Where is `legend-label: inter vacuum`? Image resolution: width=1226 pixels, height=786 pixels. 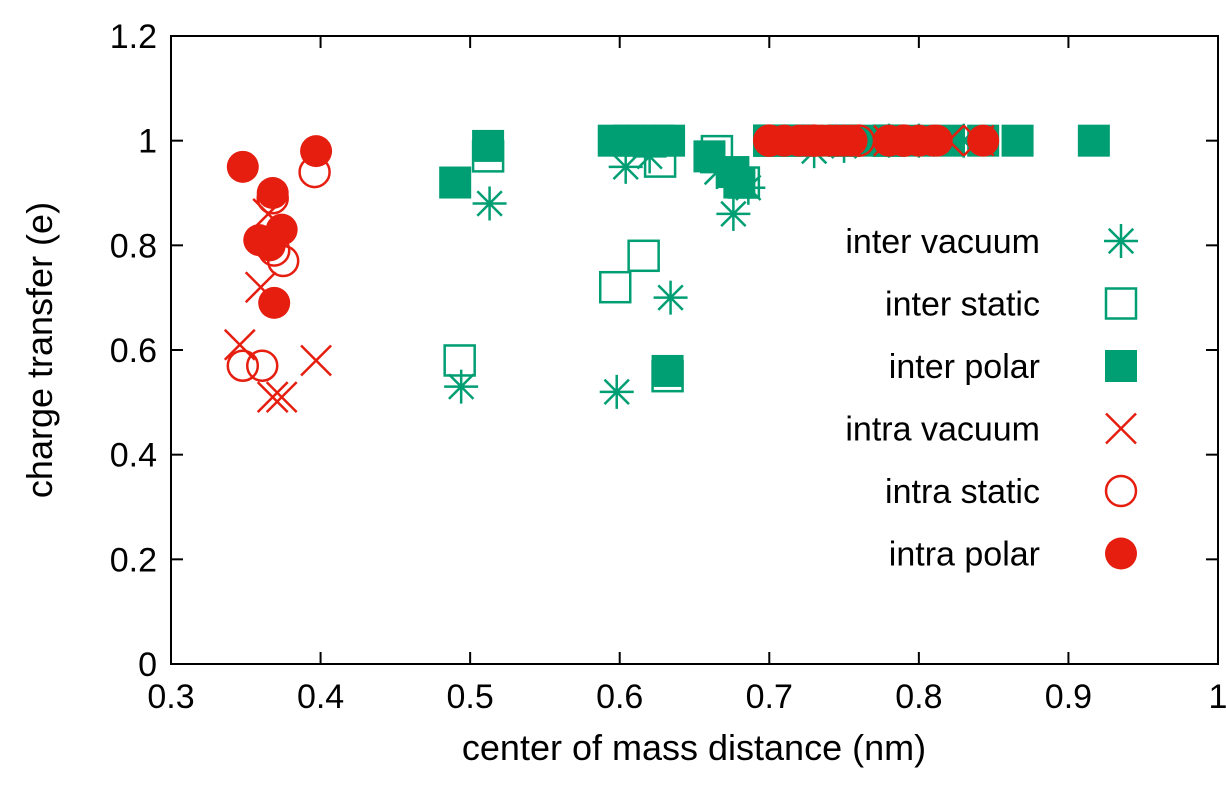 legend-label: inter vacuum is located at coordinates (942, 242).